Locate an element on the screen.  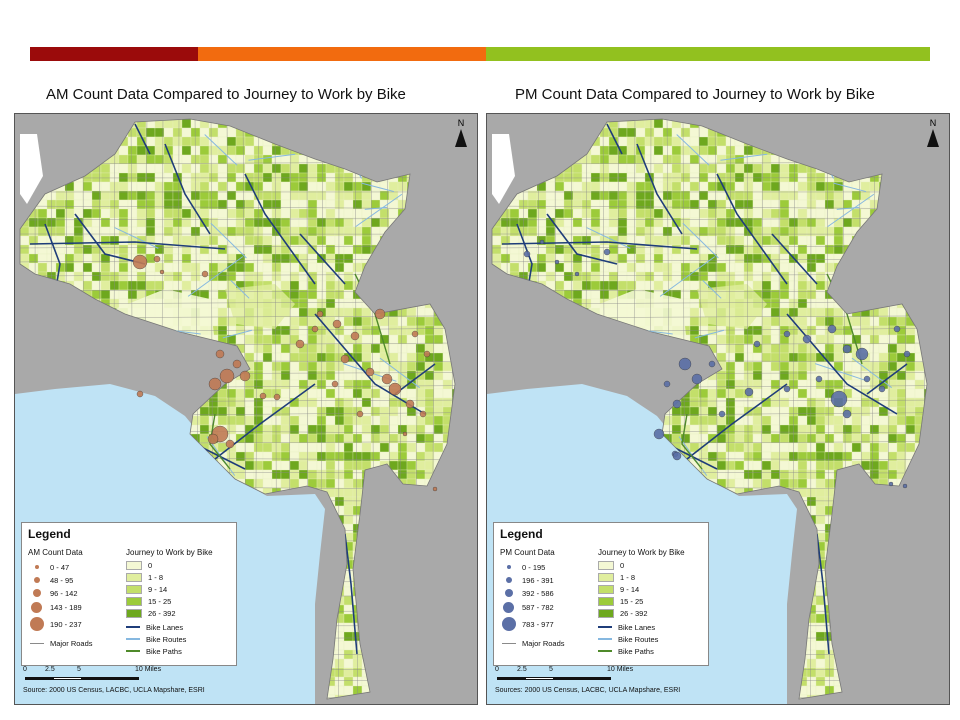
legend-bike-lanes: Bike Lanes is located at coordinates (154, 627).